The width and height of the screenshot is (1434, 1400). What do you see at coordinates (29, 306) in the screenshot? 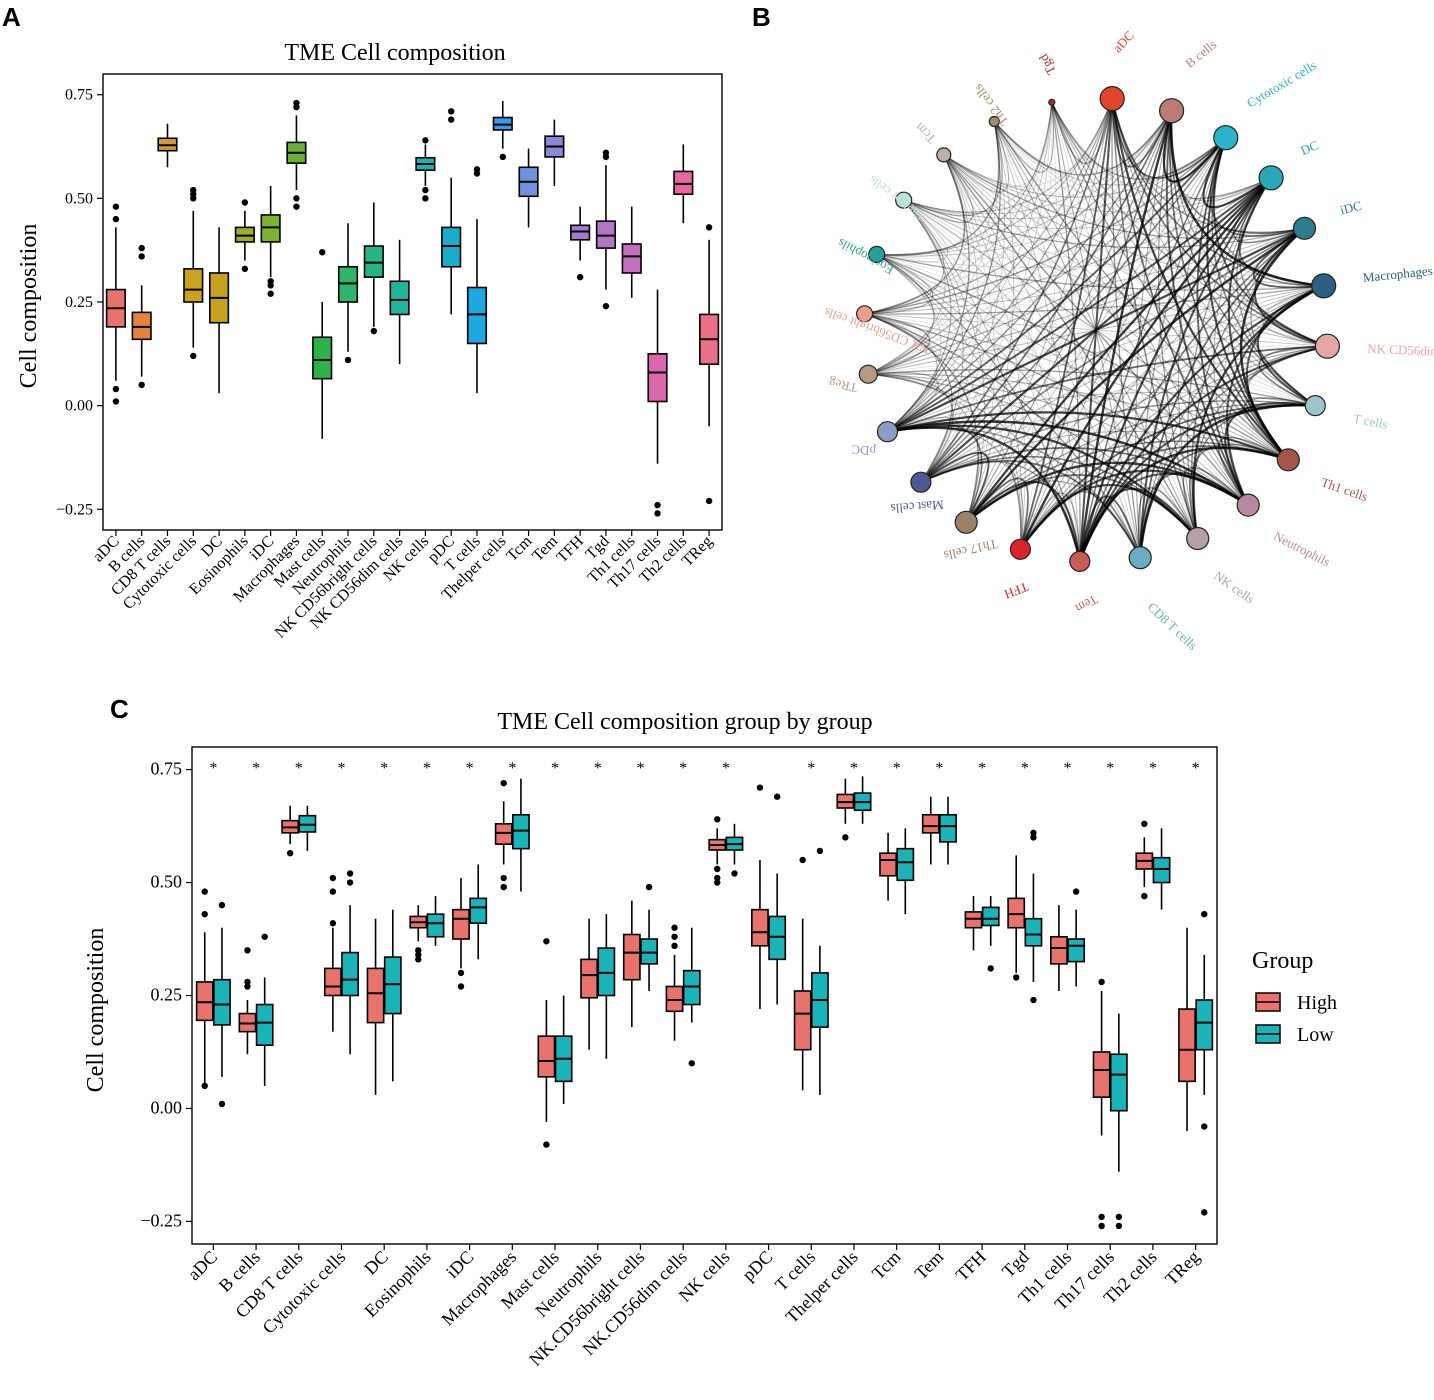
I see `chart-a-ylabel: Cell composition` at bounding box center [29, 306].